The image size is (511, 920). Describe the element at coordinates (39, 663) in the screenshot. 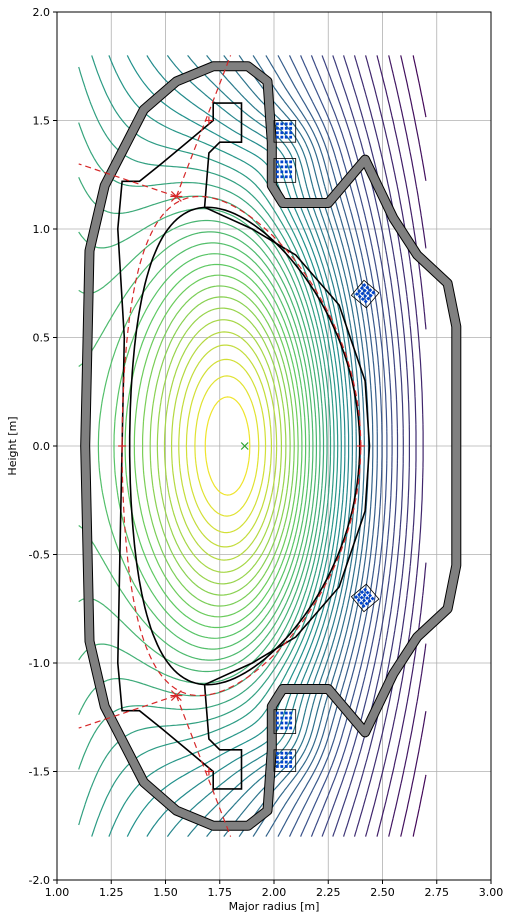

I see `y-tick-label: -1.0` at that location.